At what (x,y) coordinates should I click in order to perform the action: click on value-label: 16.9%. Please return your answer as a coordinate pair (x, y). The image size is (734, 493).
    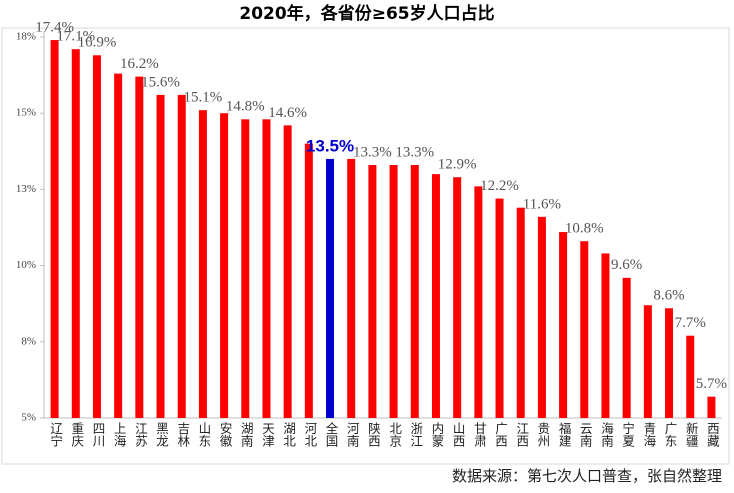
    Looking at the image, I should click on (97, 43).